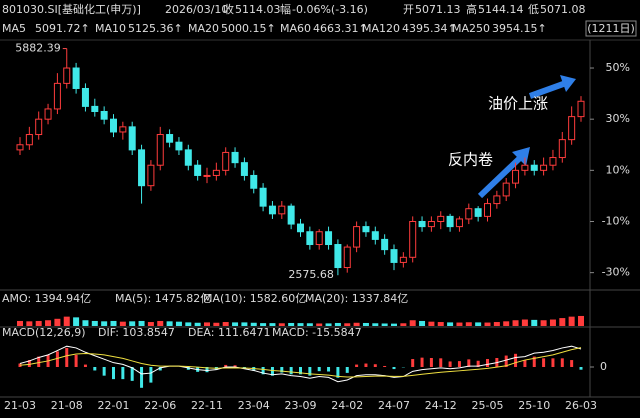  What do you see at coordinates (526, 137) in the screenshot?
I see `arrows` at bounding box center [526, 137].